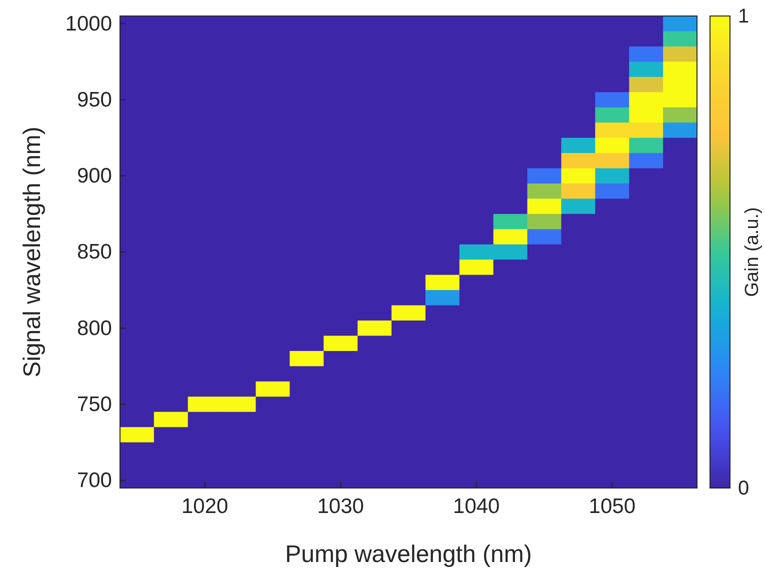  I want to click on y-axis-title: Signal wavelength (nm), so click(32, 252).